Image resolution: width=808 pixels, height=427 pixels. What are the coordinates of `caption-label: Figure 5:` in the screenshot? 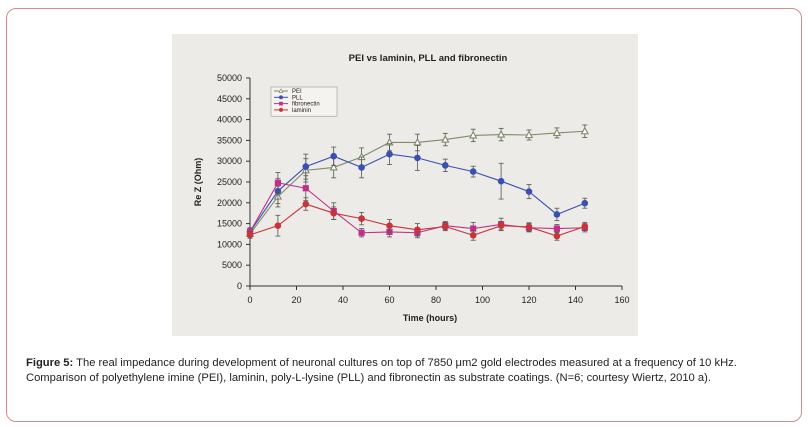 It's located at (50, 363).